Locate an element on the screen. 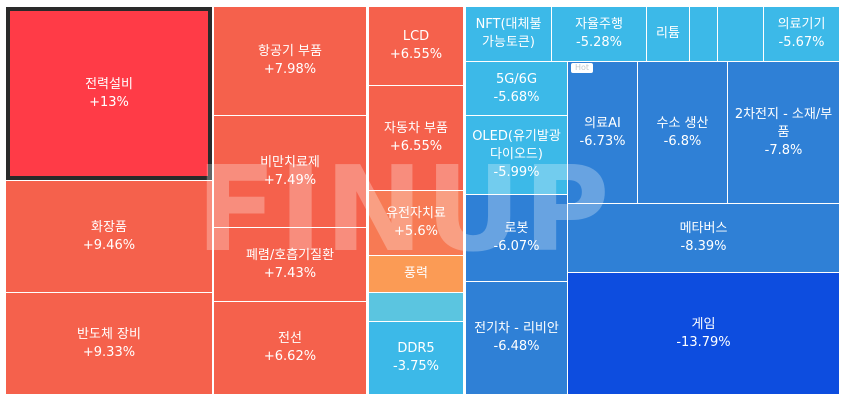 The height and width of the screenshot is (401, 844). treemap-tile-5: 폐렴/호흡기질환 +7.43% is located at coordinates (290, 264).